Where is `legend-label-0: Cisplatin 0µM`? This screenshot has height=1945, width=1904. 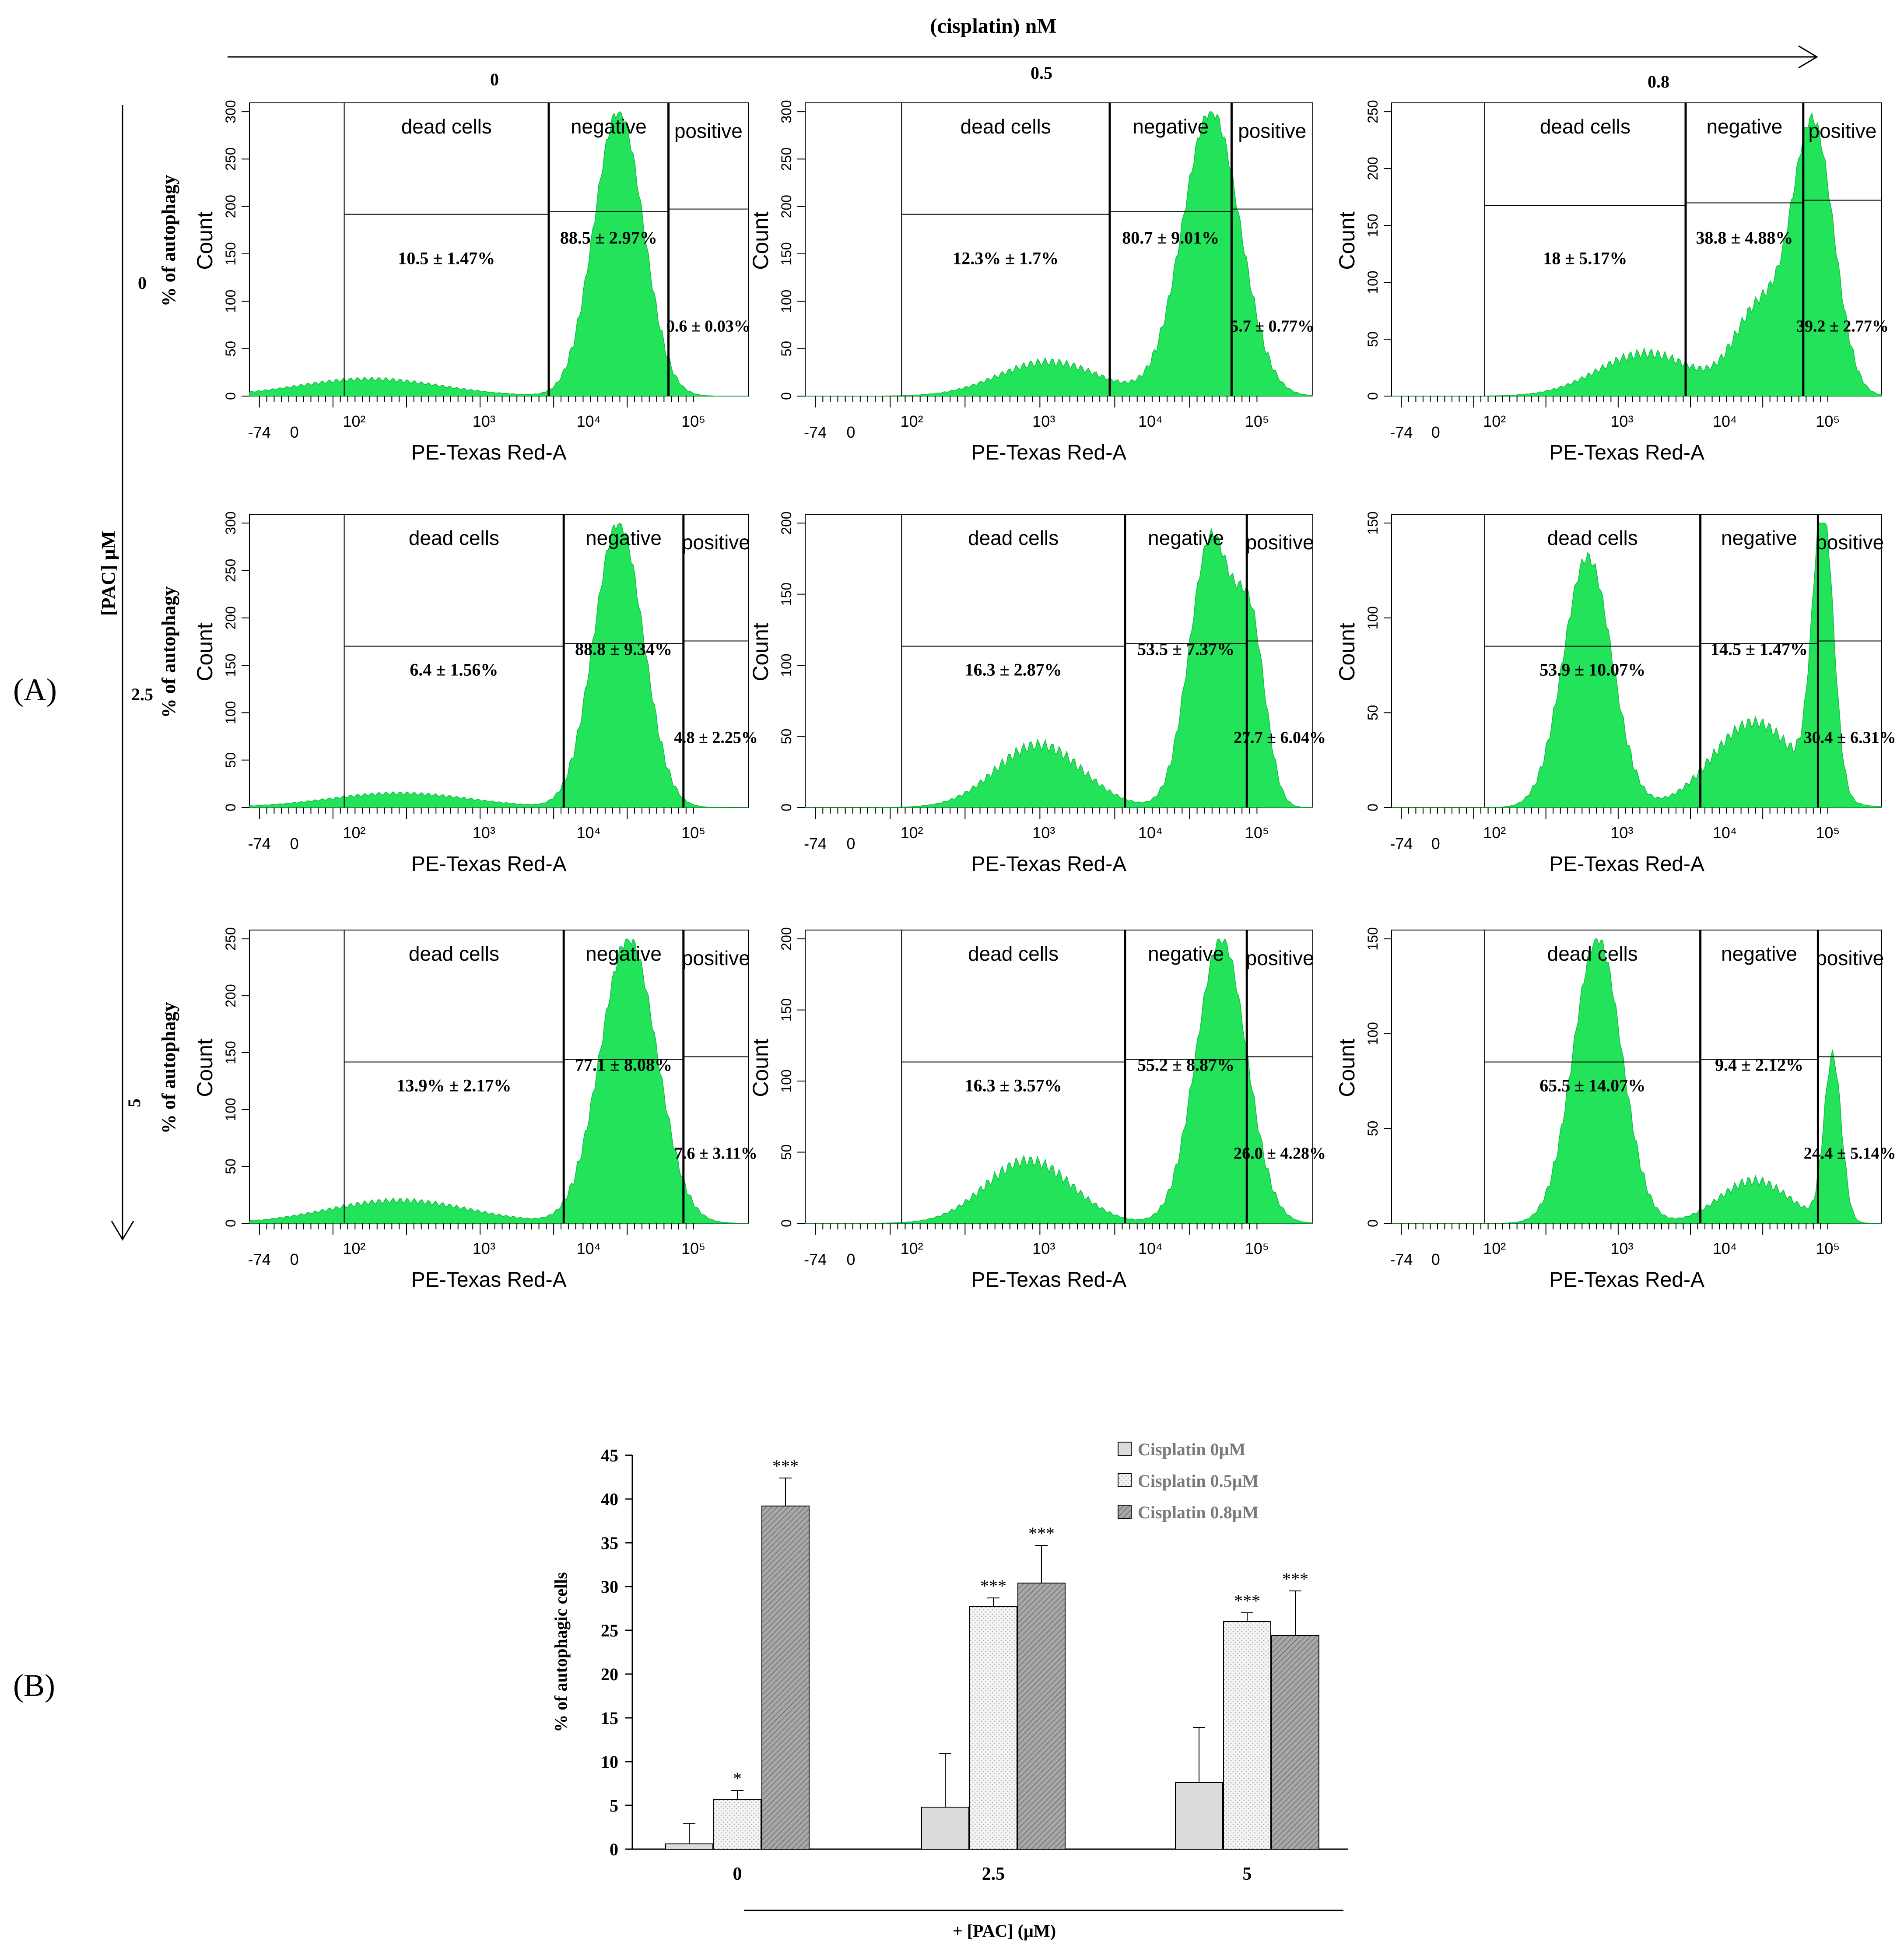
legend-label-0: Cisplatin 0µM is located at coordinates (1192, 1449).